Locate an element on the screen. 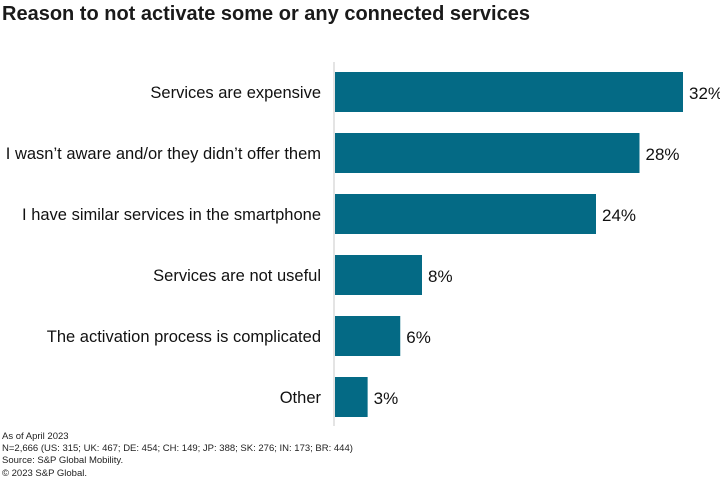  category-label-6: Other is located at coordinates (301, 398).